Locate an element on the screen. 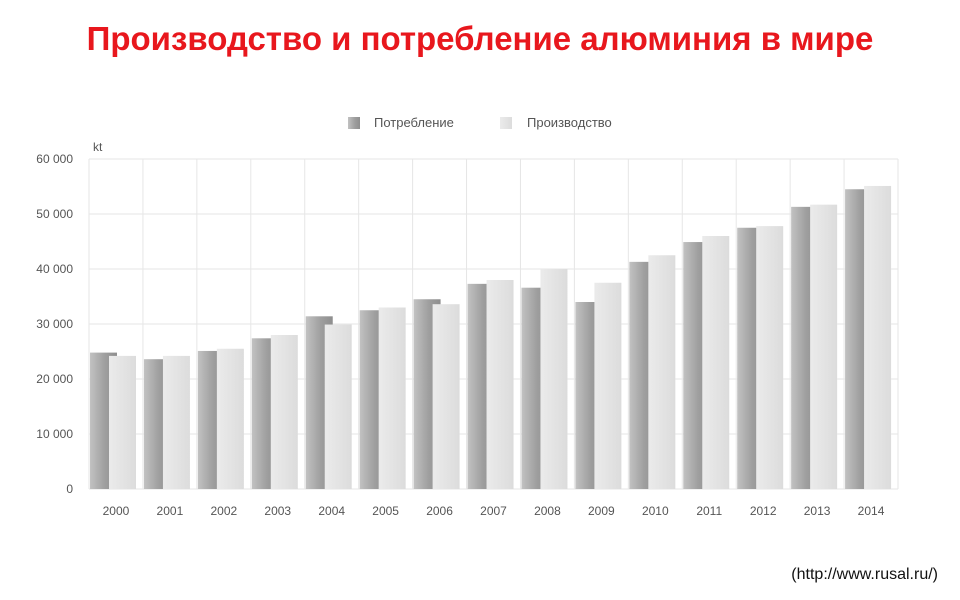  legend-label-consumption: Потребление is located at coordinates (414, 122).